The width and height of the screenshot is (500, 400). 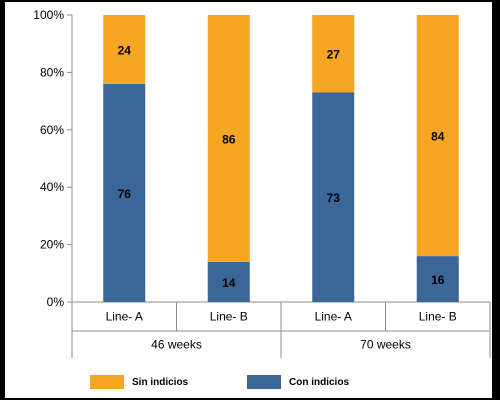 What do you see at coordinates (219, 382) in the screenshot?
I see `chart-legend: Sin indicios Con indicios` at bounding box center [219, 382].